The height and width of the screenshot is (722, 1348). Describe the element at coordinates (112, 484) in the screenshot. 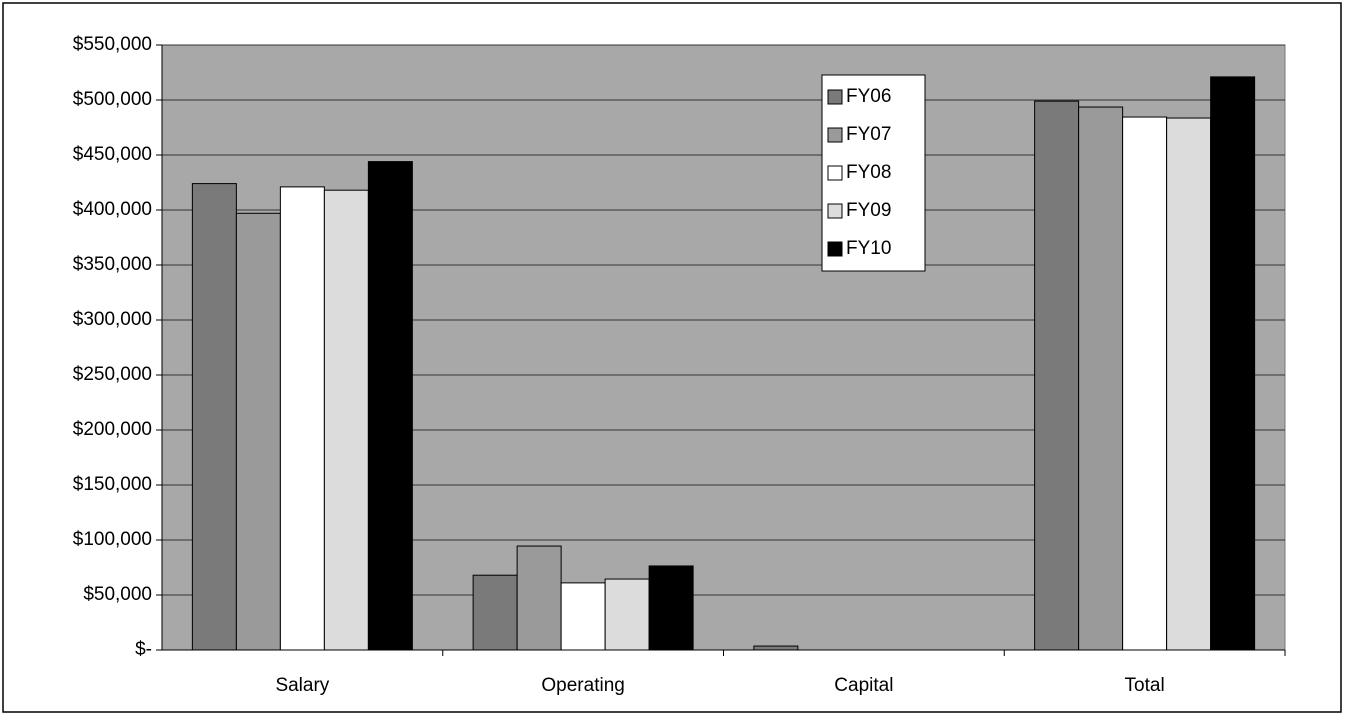

I see `y-tick-label: $150,000` at that location.